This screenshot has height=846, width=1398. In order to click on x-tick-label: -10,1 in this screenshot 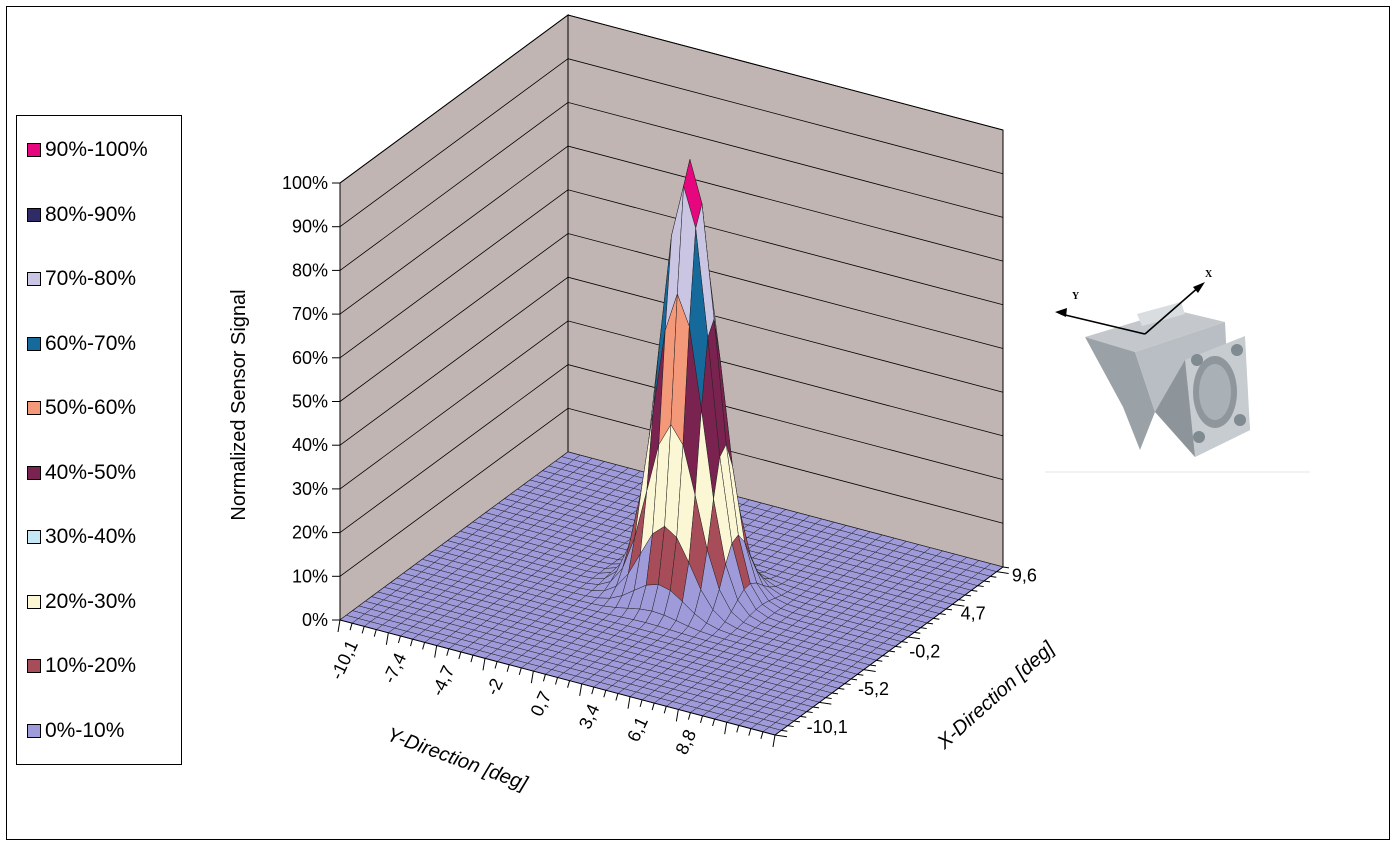, I will do `click(827, 727)`.